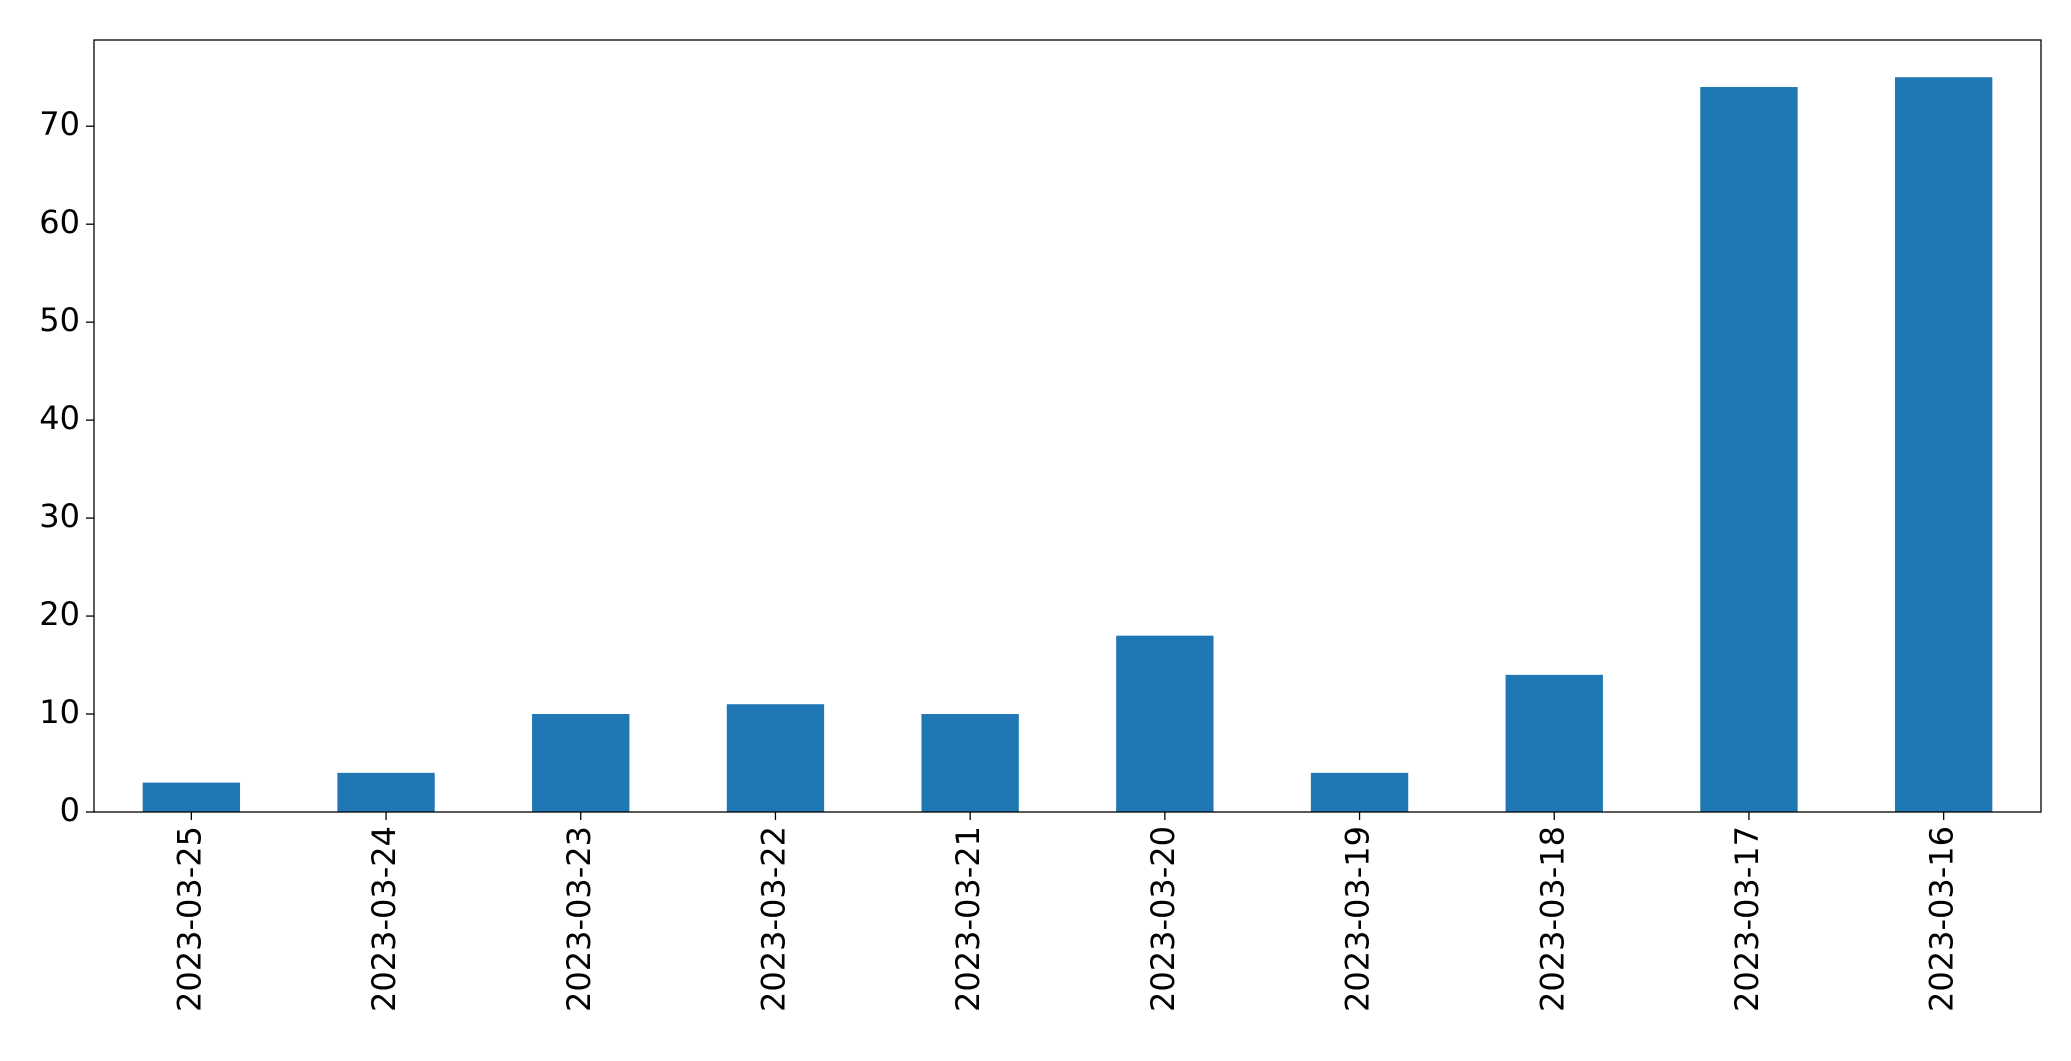 Image resolution: width=2071 pixels, height=1061 pixels. What do you see at coordinates (384, 919) in the screenshot?
I see `x-tick-label: 2023-03-24` at bounding box center [384, 919].